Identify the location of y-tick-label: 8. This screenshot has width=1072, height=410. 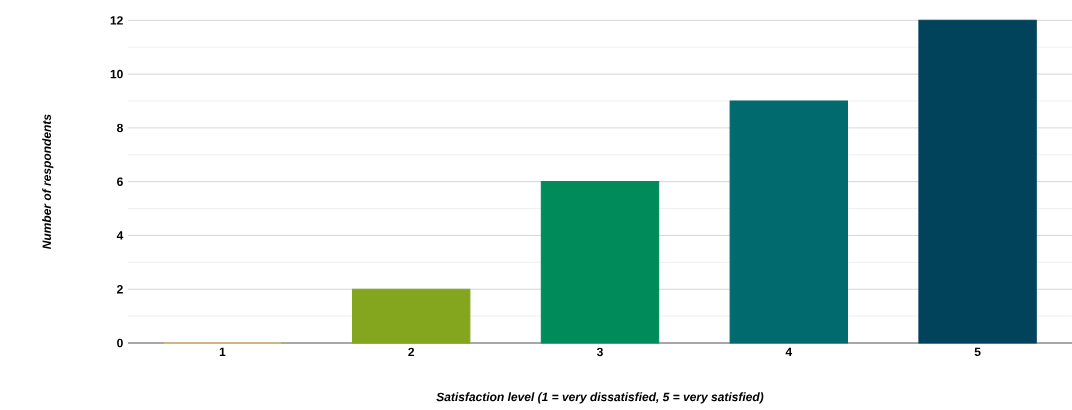
(120, 128).